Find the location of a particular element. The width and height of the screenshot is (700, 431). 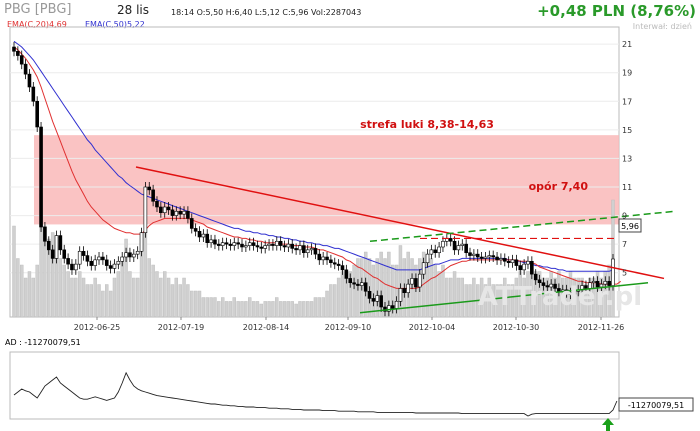

ad-value: -11270079,51 is located at coordinates (656, 405).